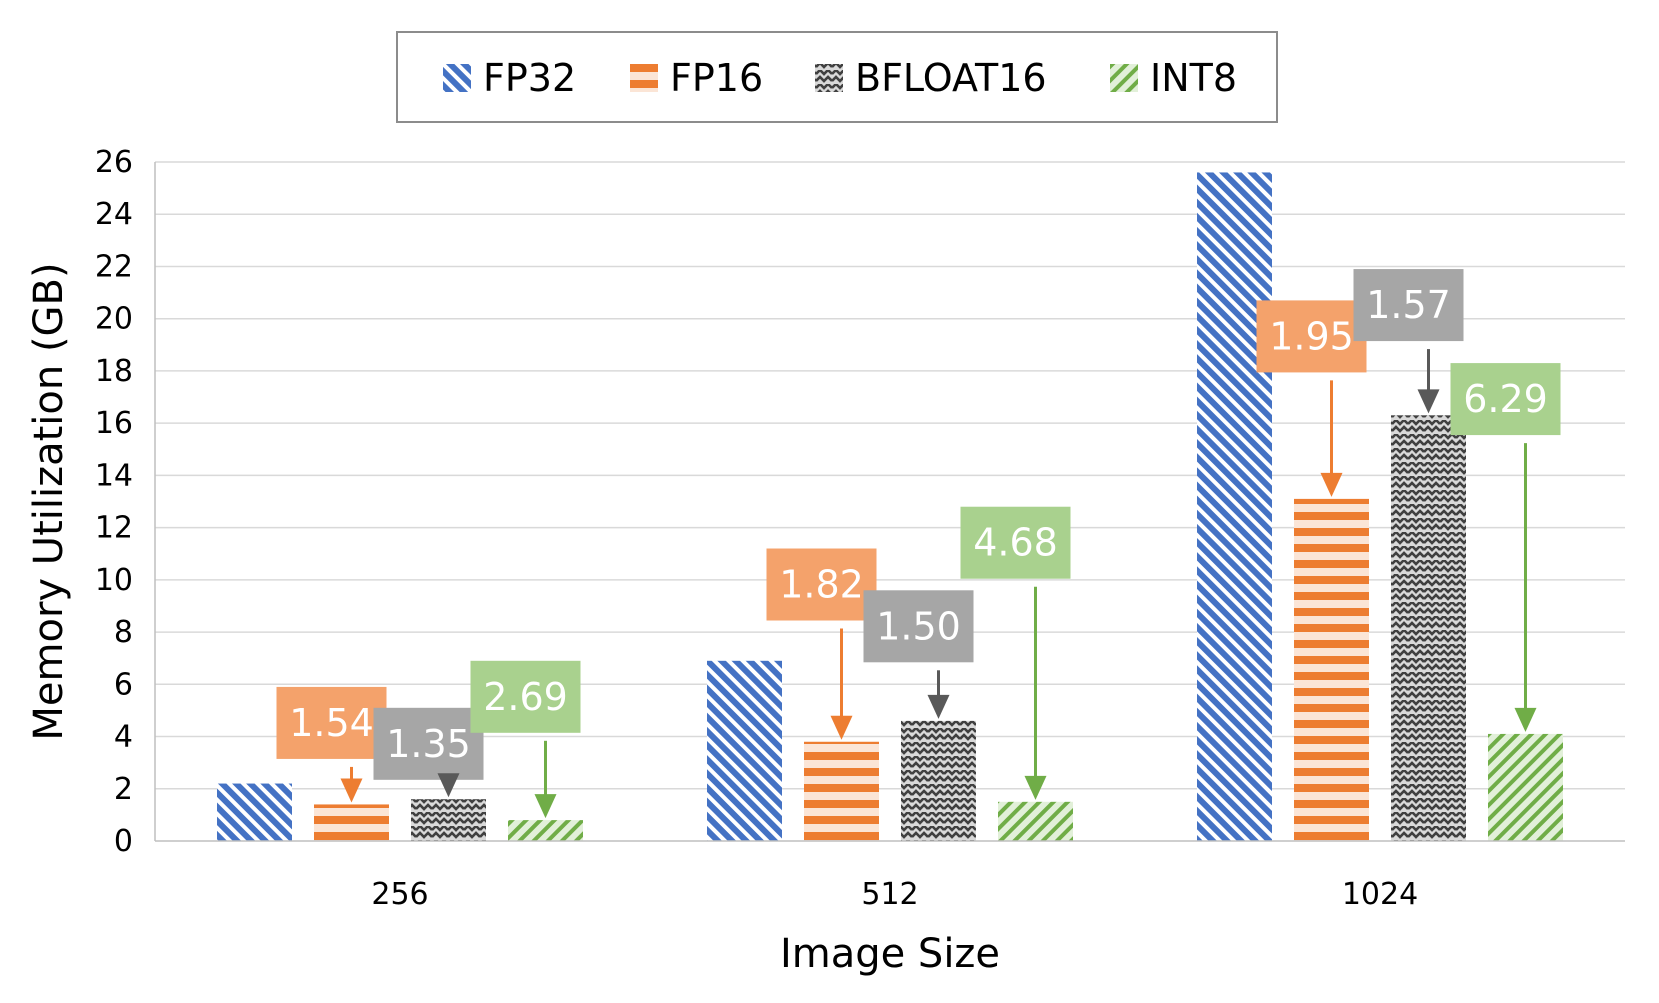  Describe the element at coordinates (123, 632) in the screenshot. I see `y-tick-label: 8` at that location.